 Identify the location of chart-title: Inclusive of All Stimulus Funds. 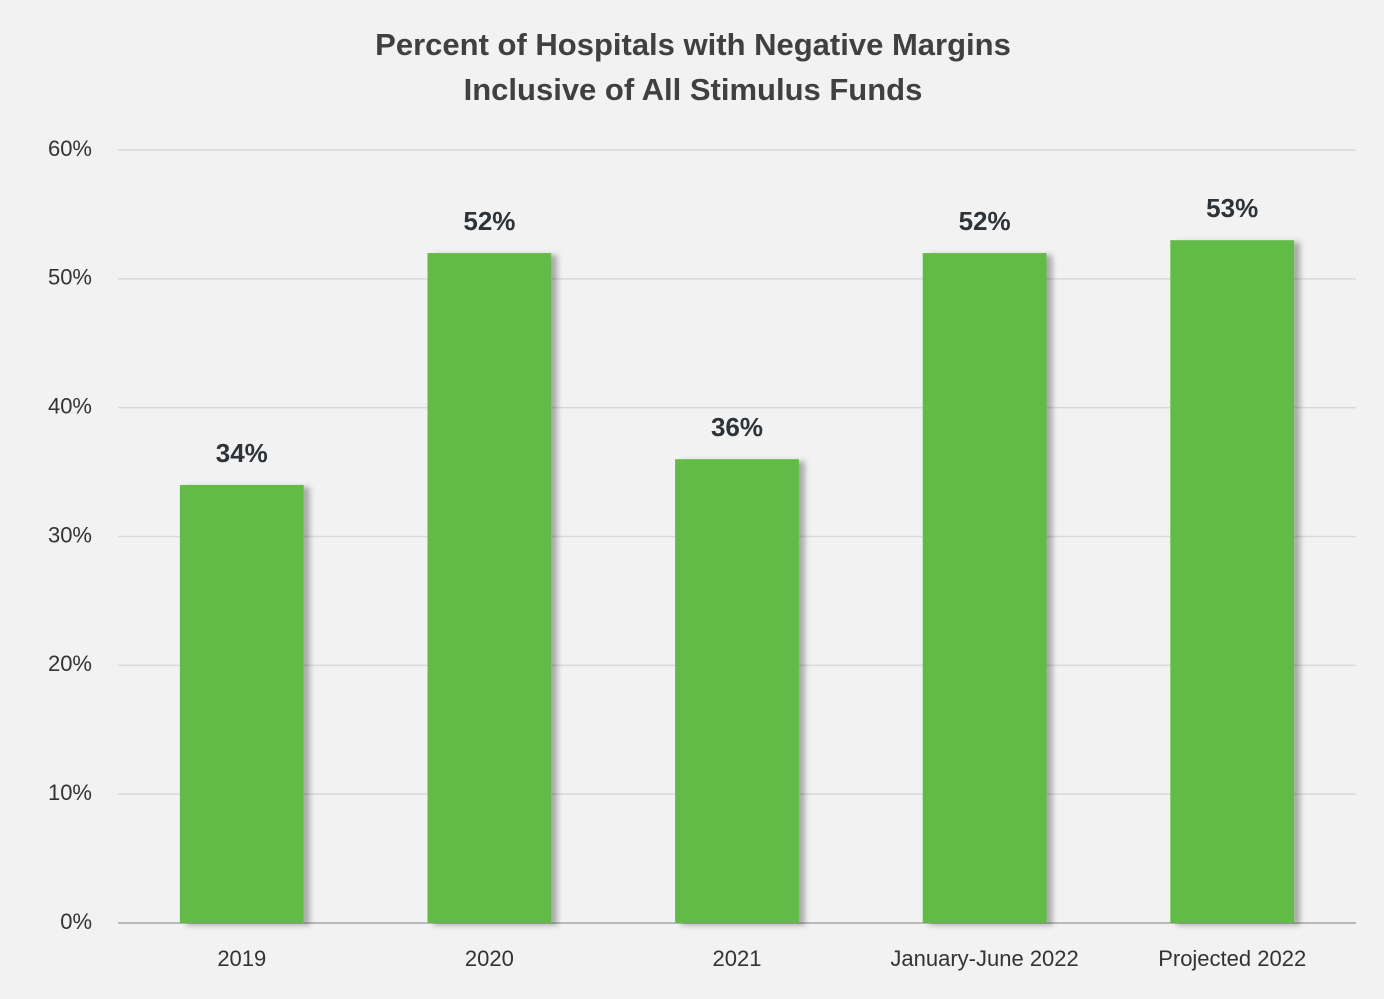
(693, 89).